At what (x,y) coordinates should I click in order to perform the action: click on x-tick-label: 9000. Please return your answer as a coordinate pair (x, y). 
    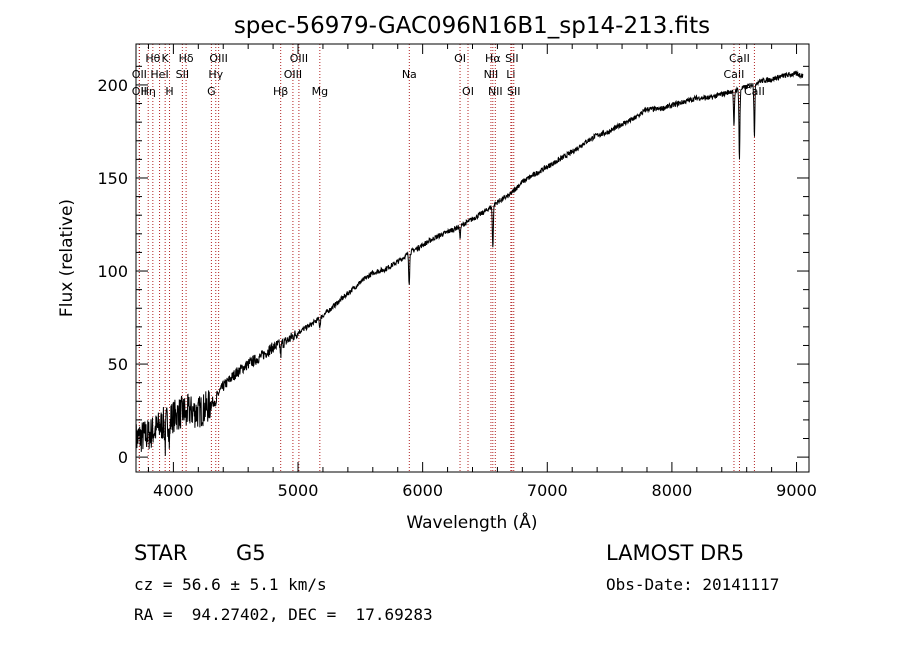
    Looking at the image, I should click on (796, 490).